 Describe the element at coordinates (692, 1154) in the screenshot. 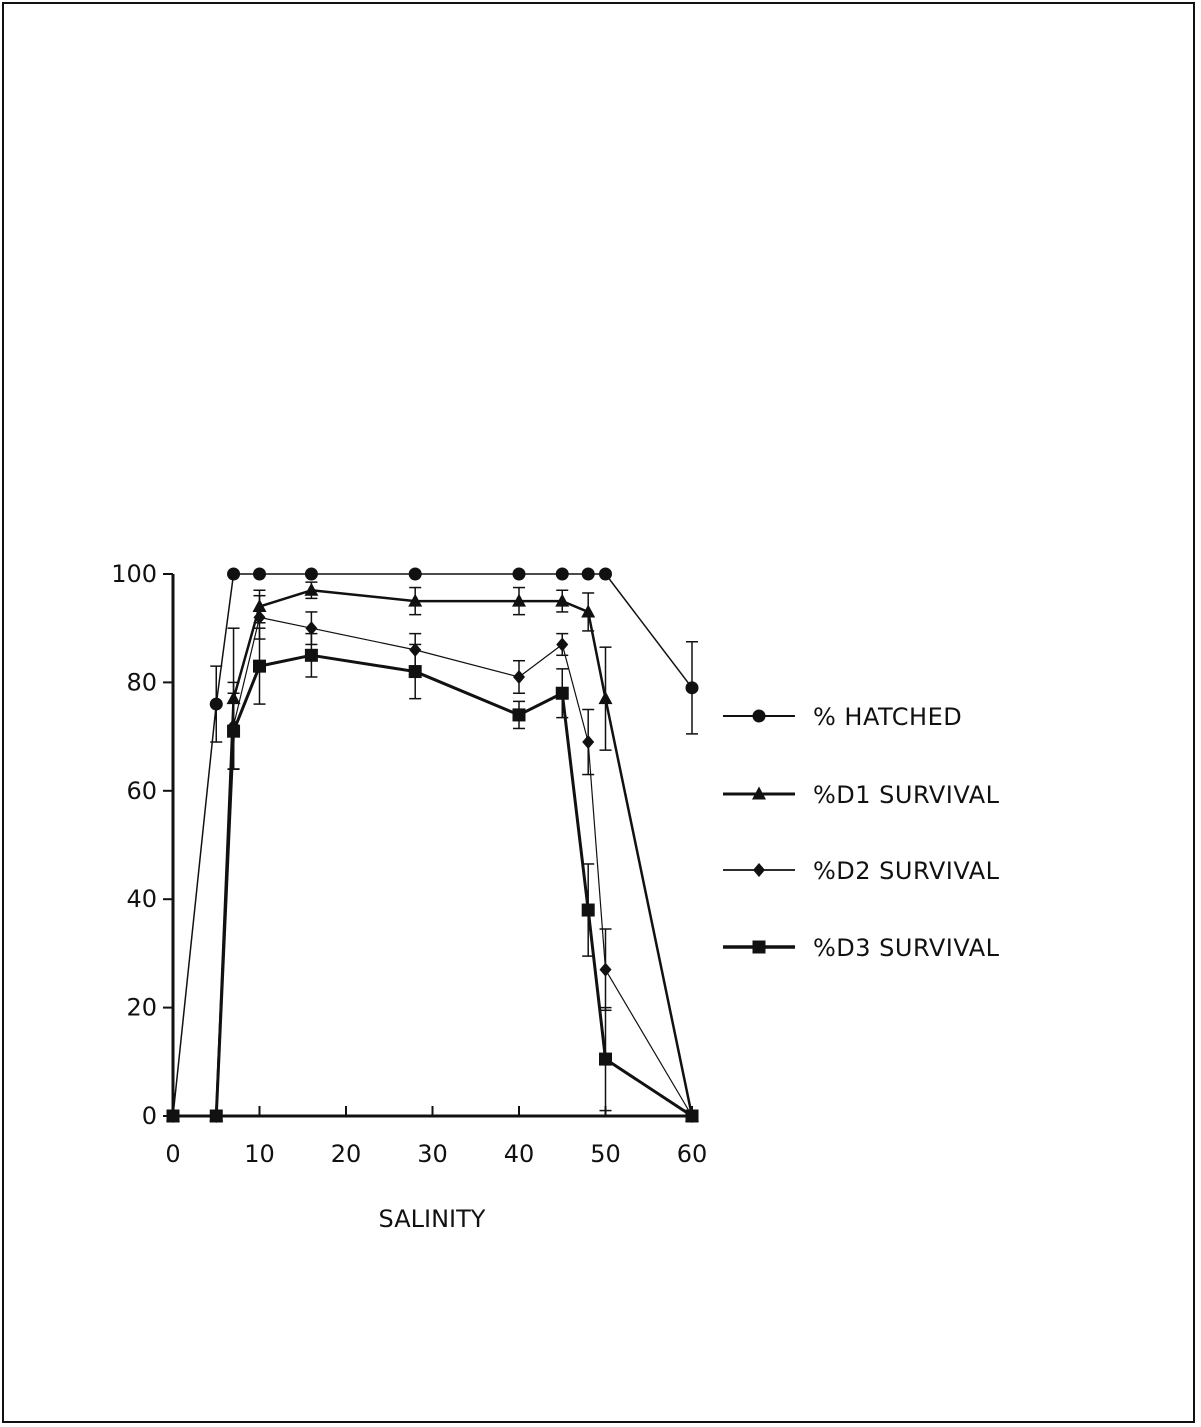

I see `x-tick-label: 60` at that location.